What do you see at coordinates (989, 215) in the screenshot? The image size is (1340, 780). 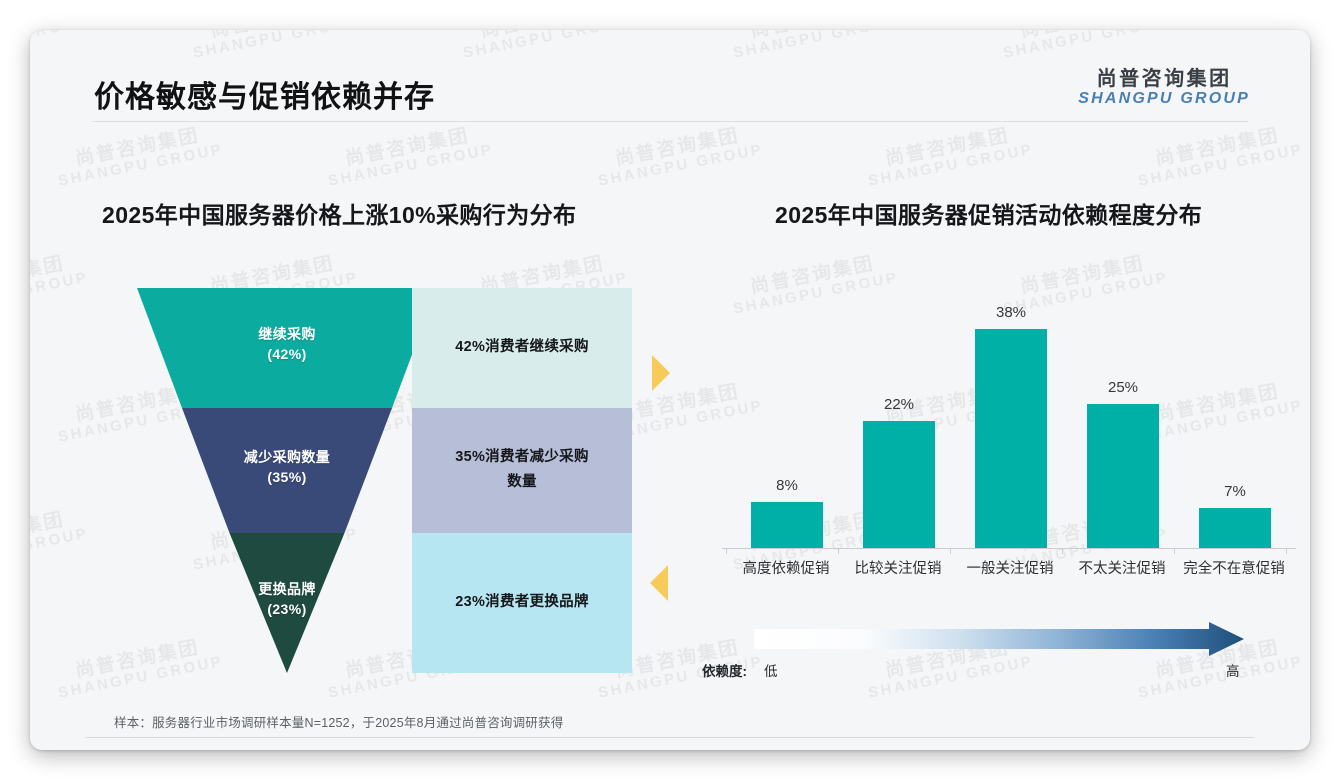 I see `right-chart-title: 2025年中国服务器促销活动依赖程度分布` at bounding box center [989, 215].